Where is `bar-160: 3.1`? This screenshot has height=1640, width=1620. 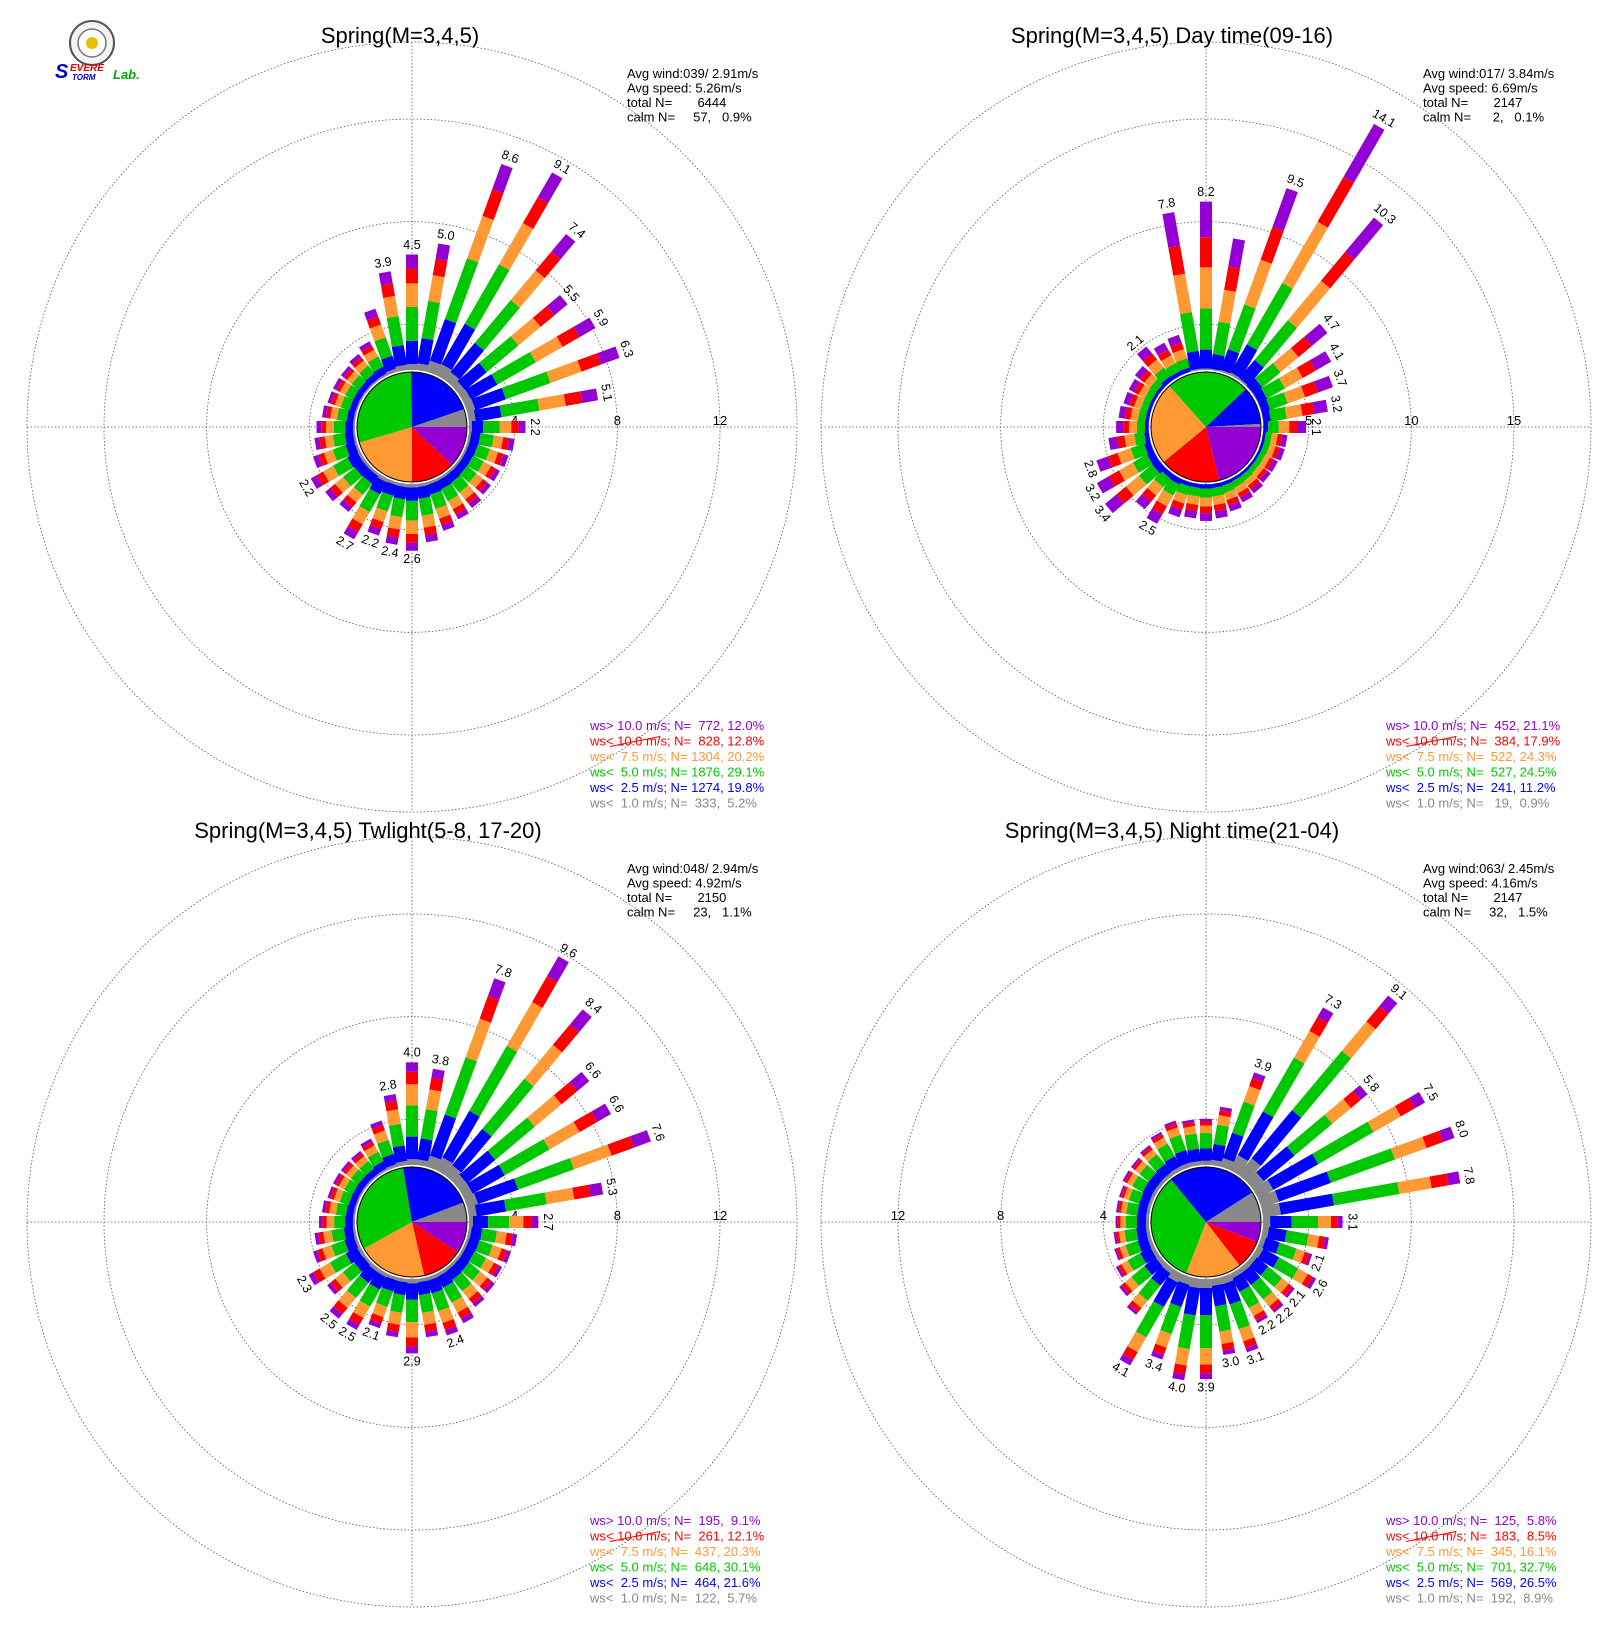 bar-160: 3.1 is located at coordinates (1242, 1320).